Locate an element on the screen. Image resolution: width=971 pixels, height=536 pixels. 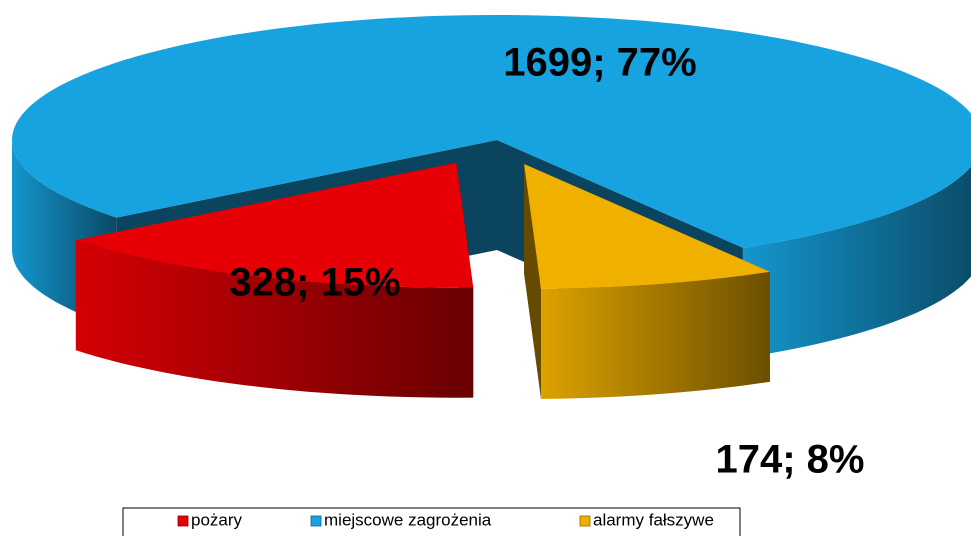
slice-face is located at coordinates (532, 281).